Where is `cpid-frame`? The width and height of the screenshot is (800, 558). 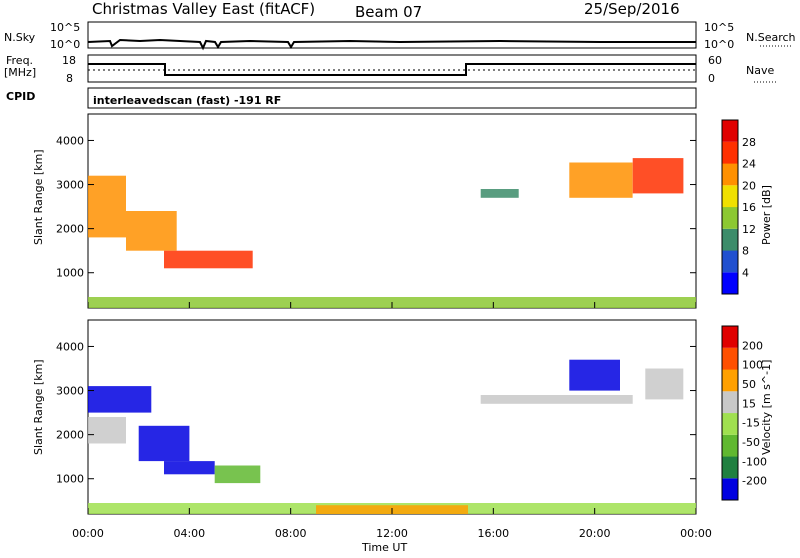
cpid-frame is located at coordinates (392, 98).